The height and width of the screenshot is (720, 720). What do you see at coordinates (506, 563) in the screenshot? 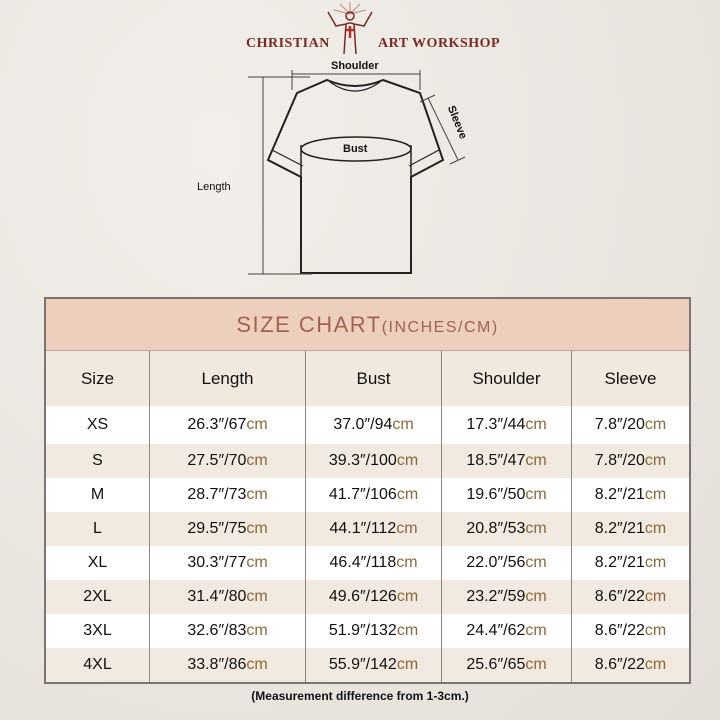
I see `measurement-cell: 22.0″/56cm` at bounding box center [506, 563].